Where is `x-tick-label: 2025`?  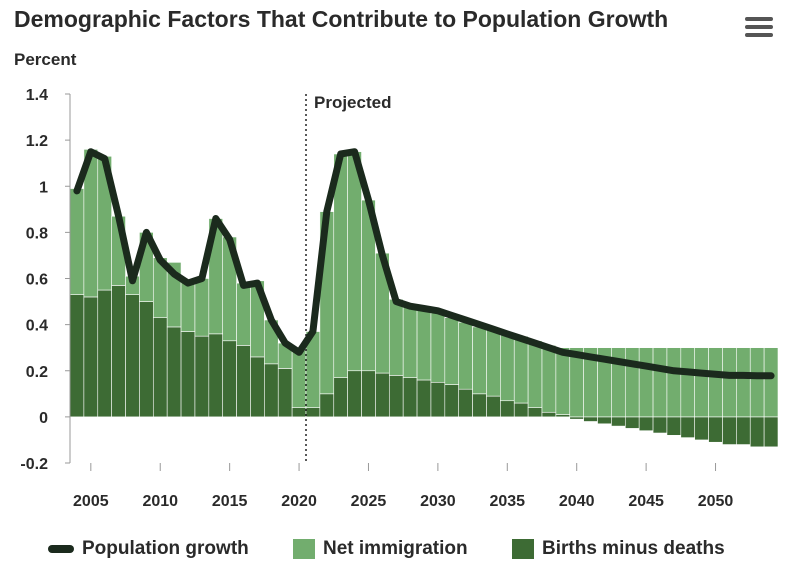
x-tick-label: 2025 is located at coordinates (369, 501).